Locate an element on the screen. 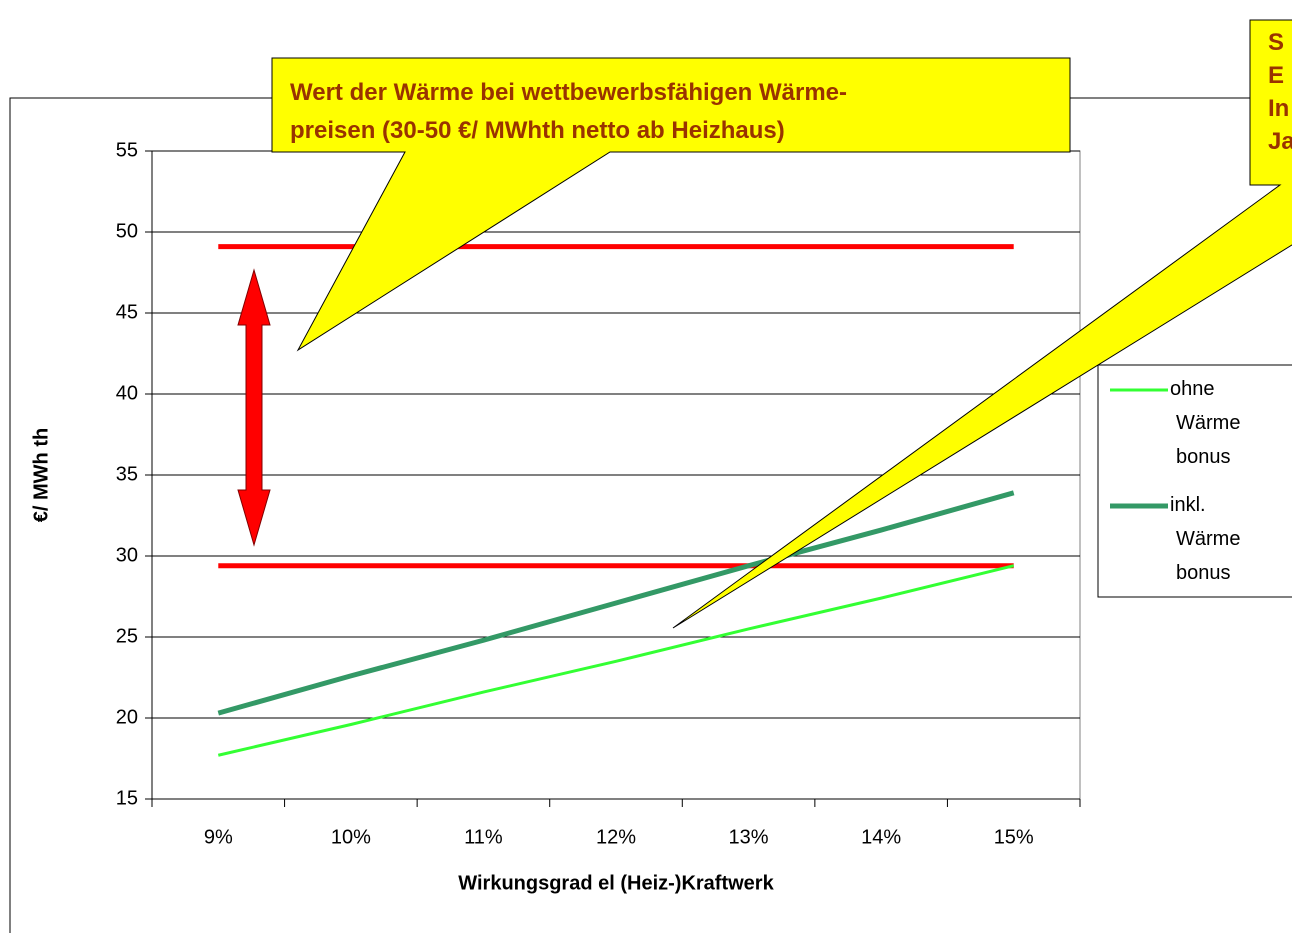  callout-text: In is located at coordinates (1278, 108).